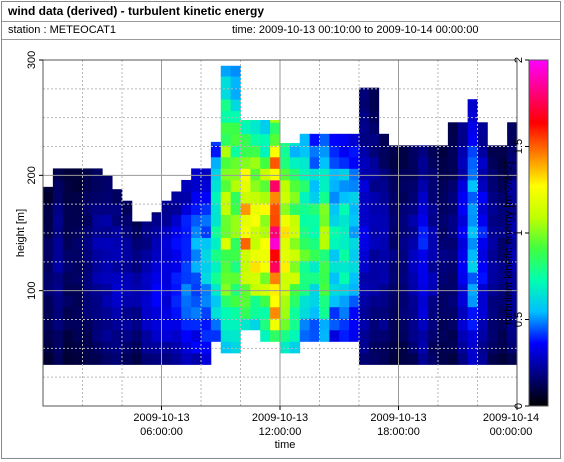 The width and height of the screenshot is (564, 462). I want to click on station-label: station : METEOCAT1, so click(62, 30).